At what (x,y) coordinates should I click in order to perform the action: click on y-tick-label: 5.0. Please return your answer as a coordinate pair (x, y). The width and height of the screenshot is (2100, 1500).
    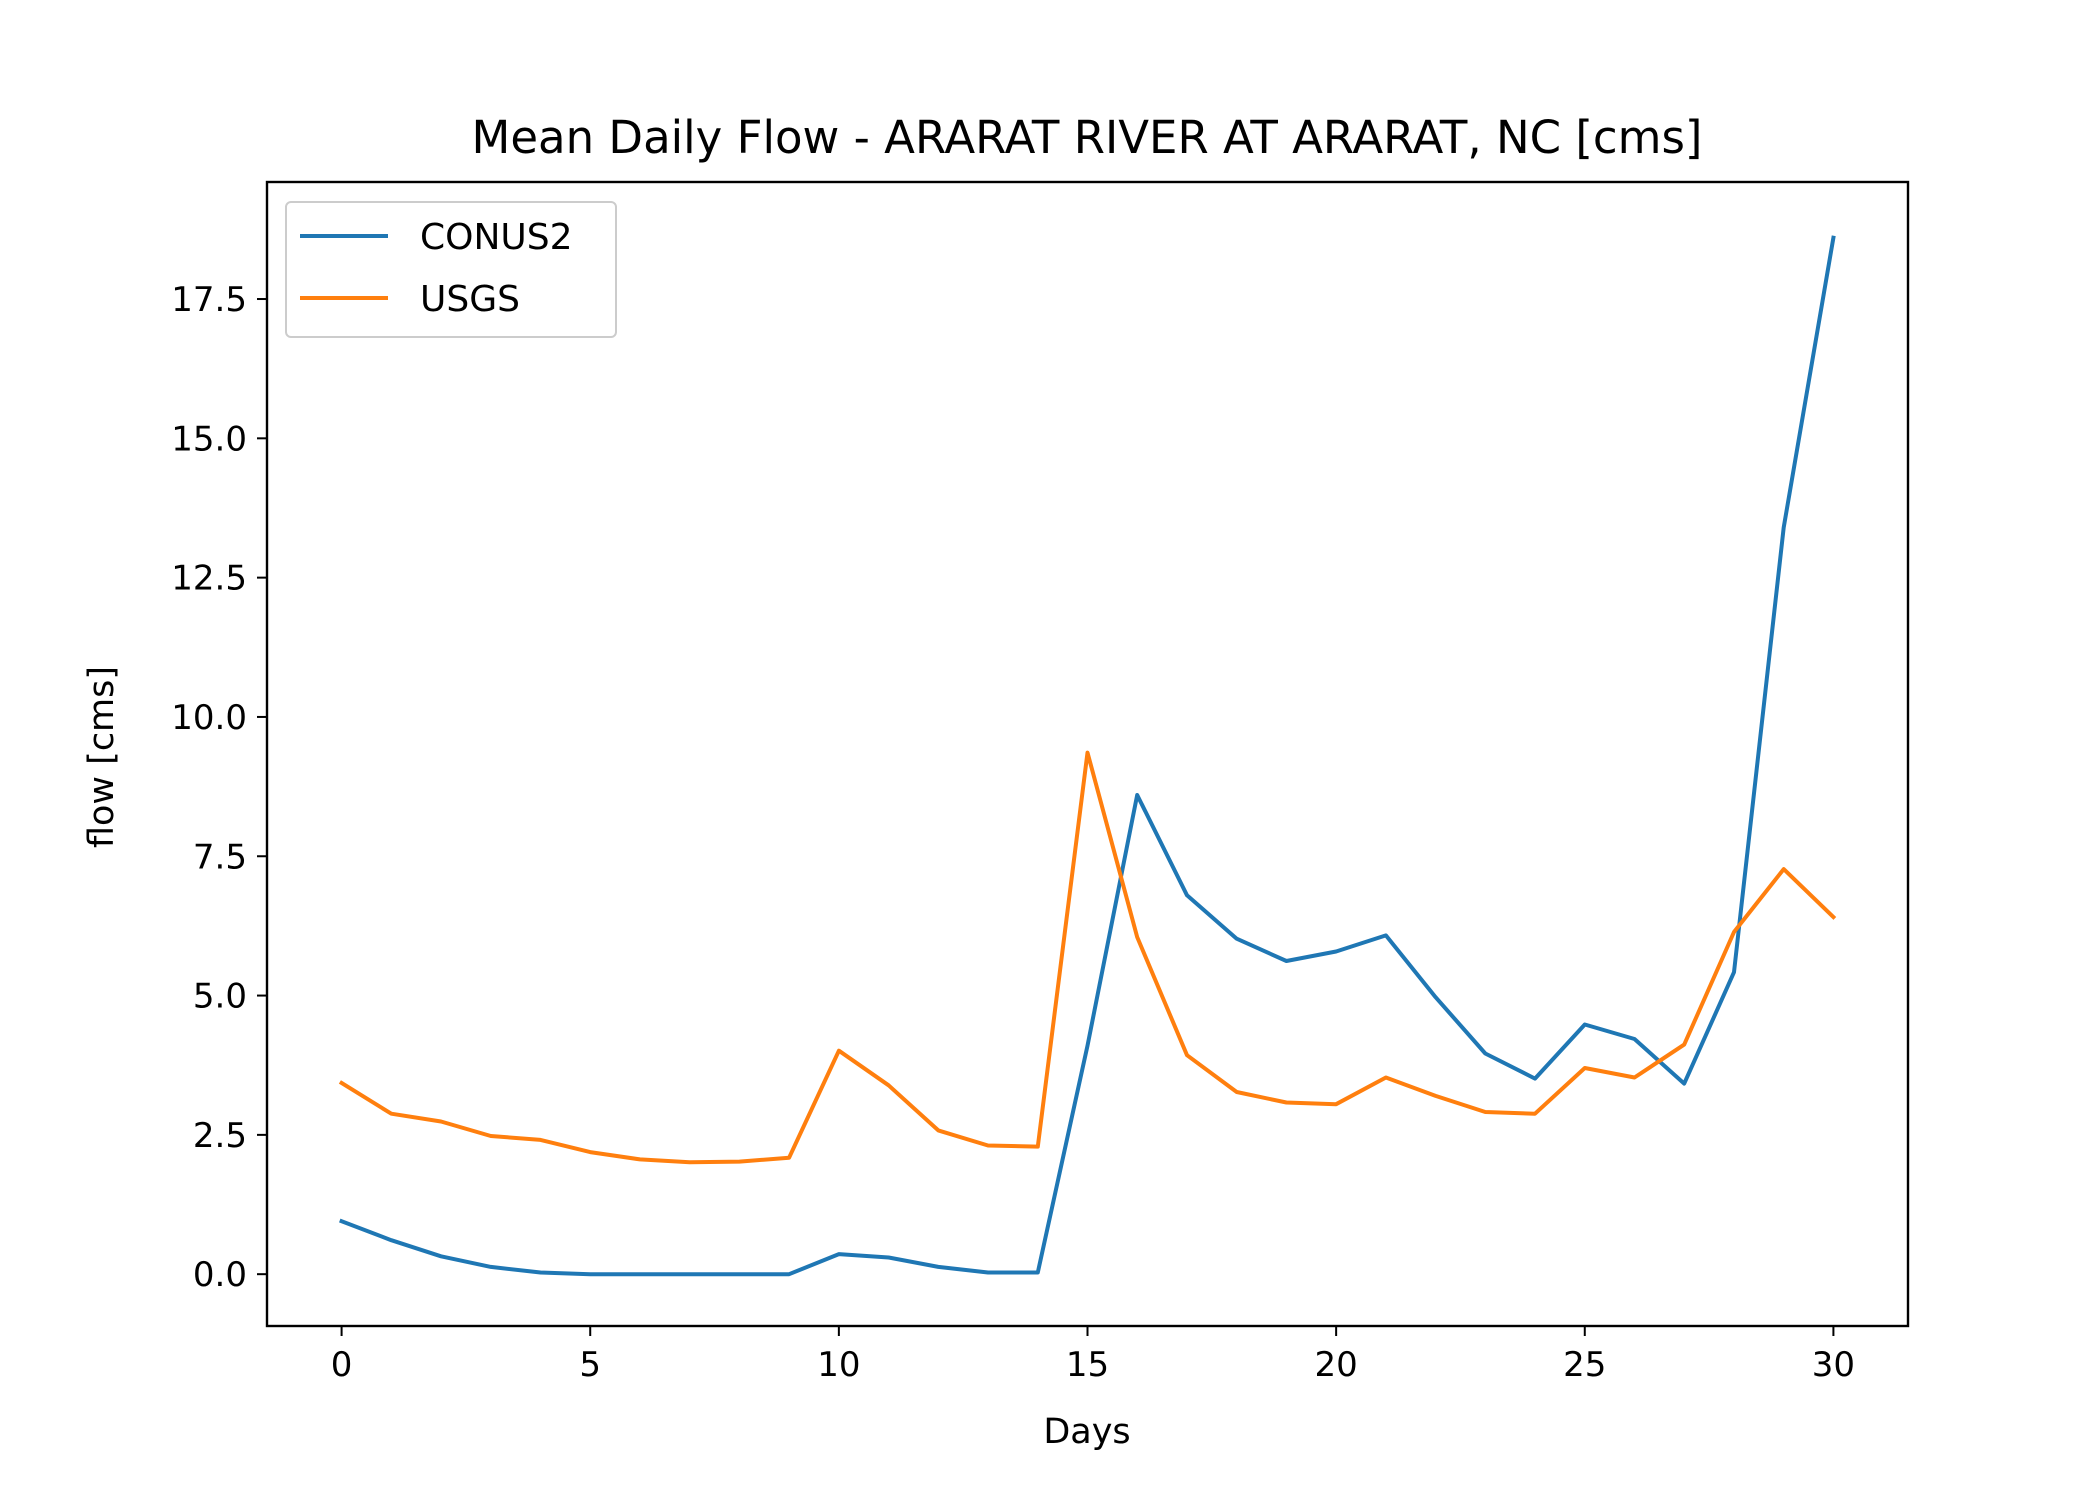
    Looking at the image, I should click on (220, 997).